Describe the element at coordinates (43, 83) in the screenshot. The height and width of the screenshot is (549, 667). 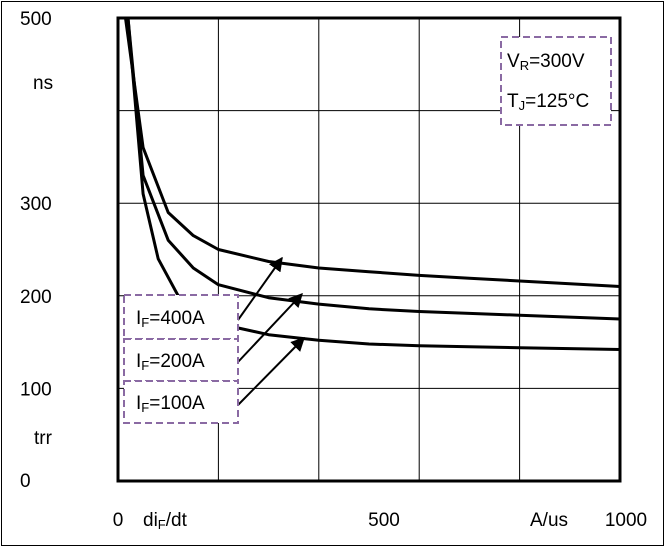
I see `y-unit: ns` at that location.